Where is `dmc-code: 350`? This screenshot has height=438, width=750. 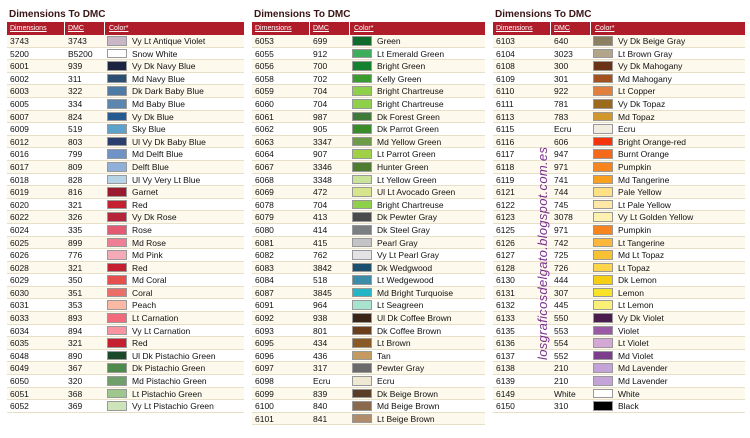 dmc-code: 350 is located at coordinates (75, 280).